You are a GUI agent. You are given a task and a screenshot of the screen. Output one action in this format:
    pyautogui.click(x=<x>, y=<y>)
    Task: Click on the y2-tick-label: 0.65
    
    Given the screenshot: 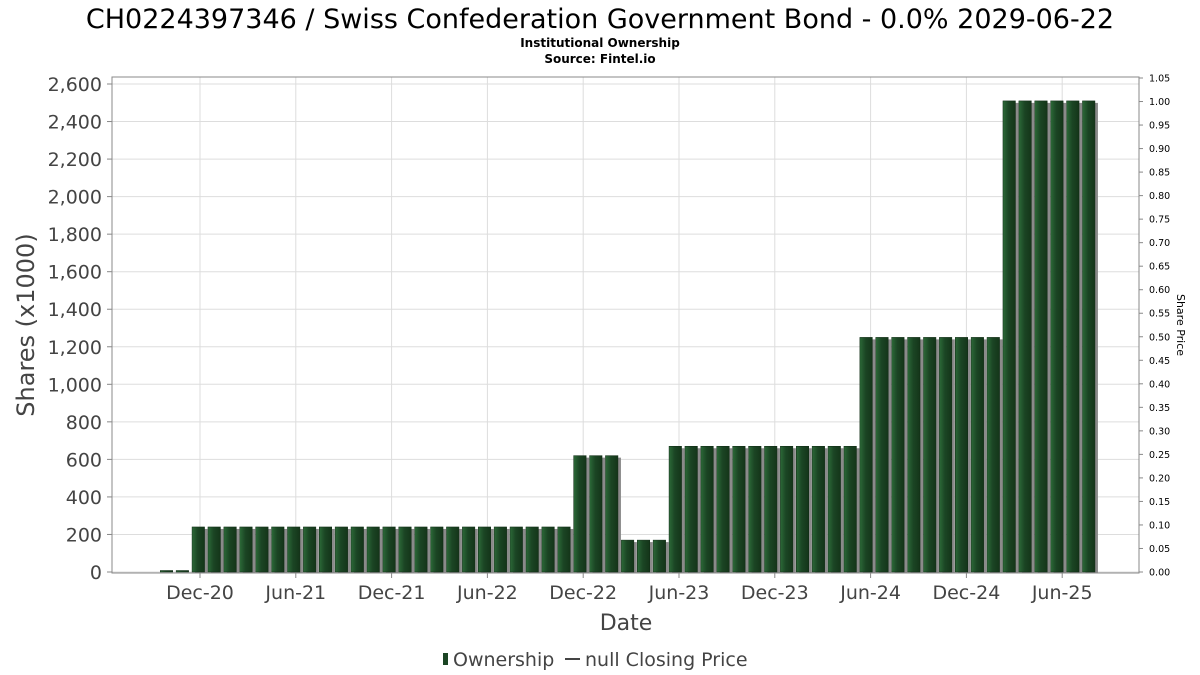 What is the action you would take?
    pyautogui.click(x=1159, y=267)
    